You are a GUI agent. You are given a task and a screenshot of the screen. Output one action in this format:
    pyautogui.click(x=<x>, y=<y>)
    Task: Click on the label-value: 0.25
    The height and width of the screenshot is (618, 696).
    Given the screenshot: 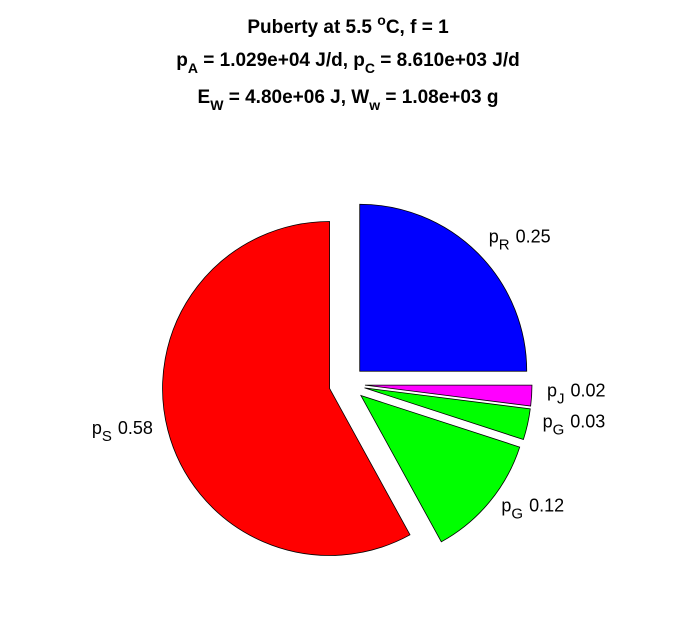 What is the action you would take?
    pyautogui.click(x=533, y=236)
    